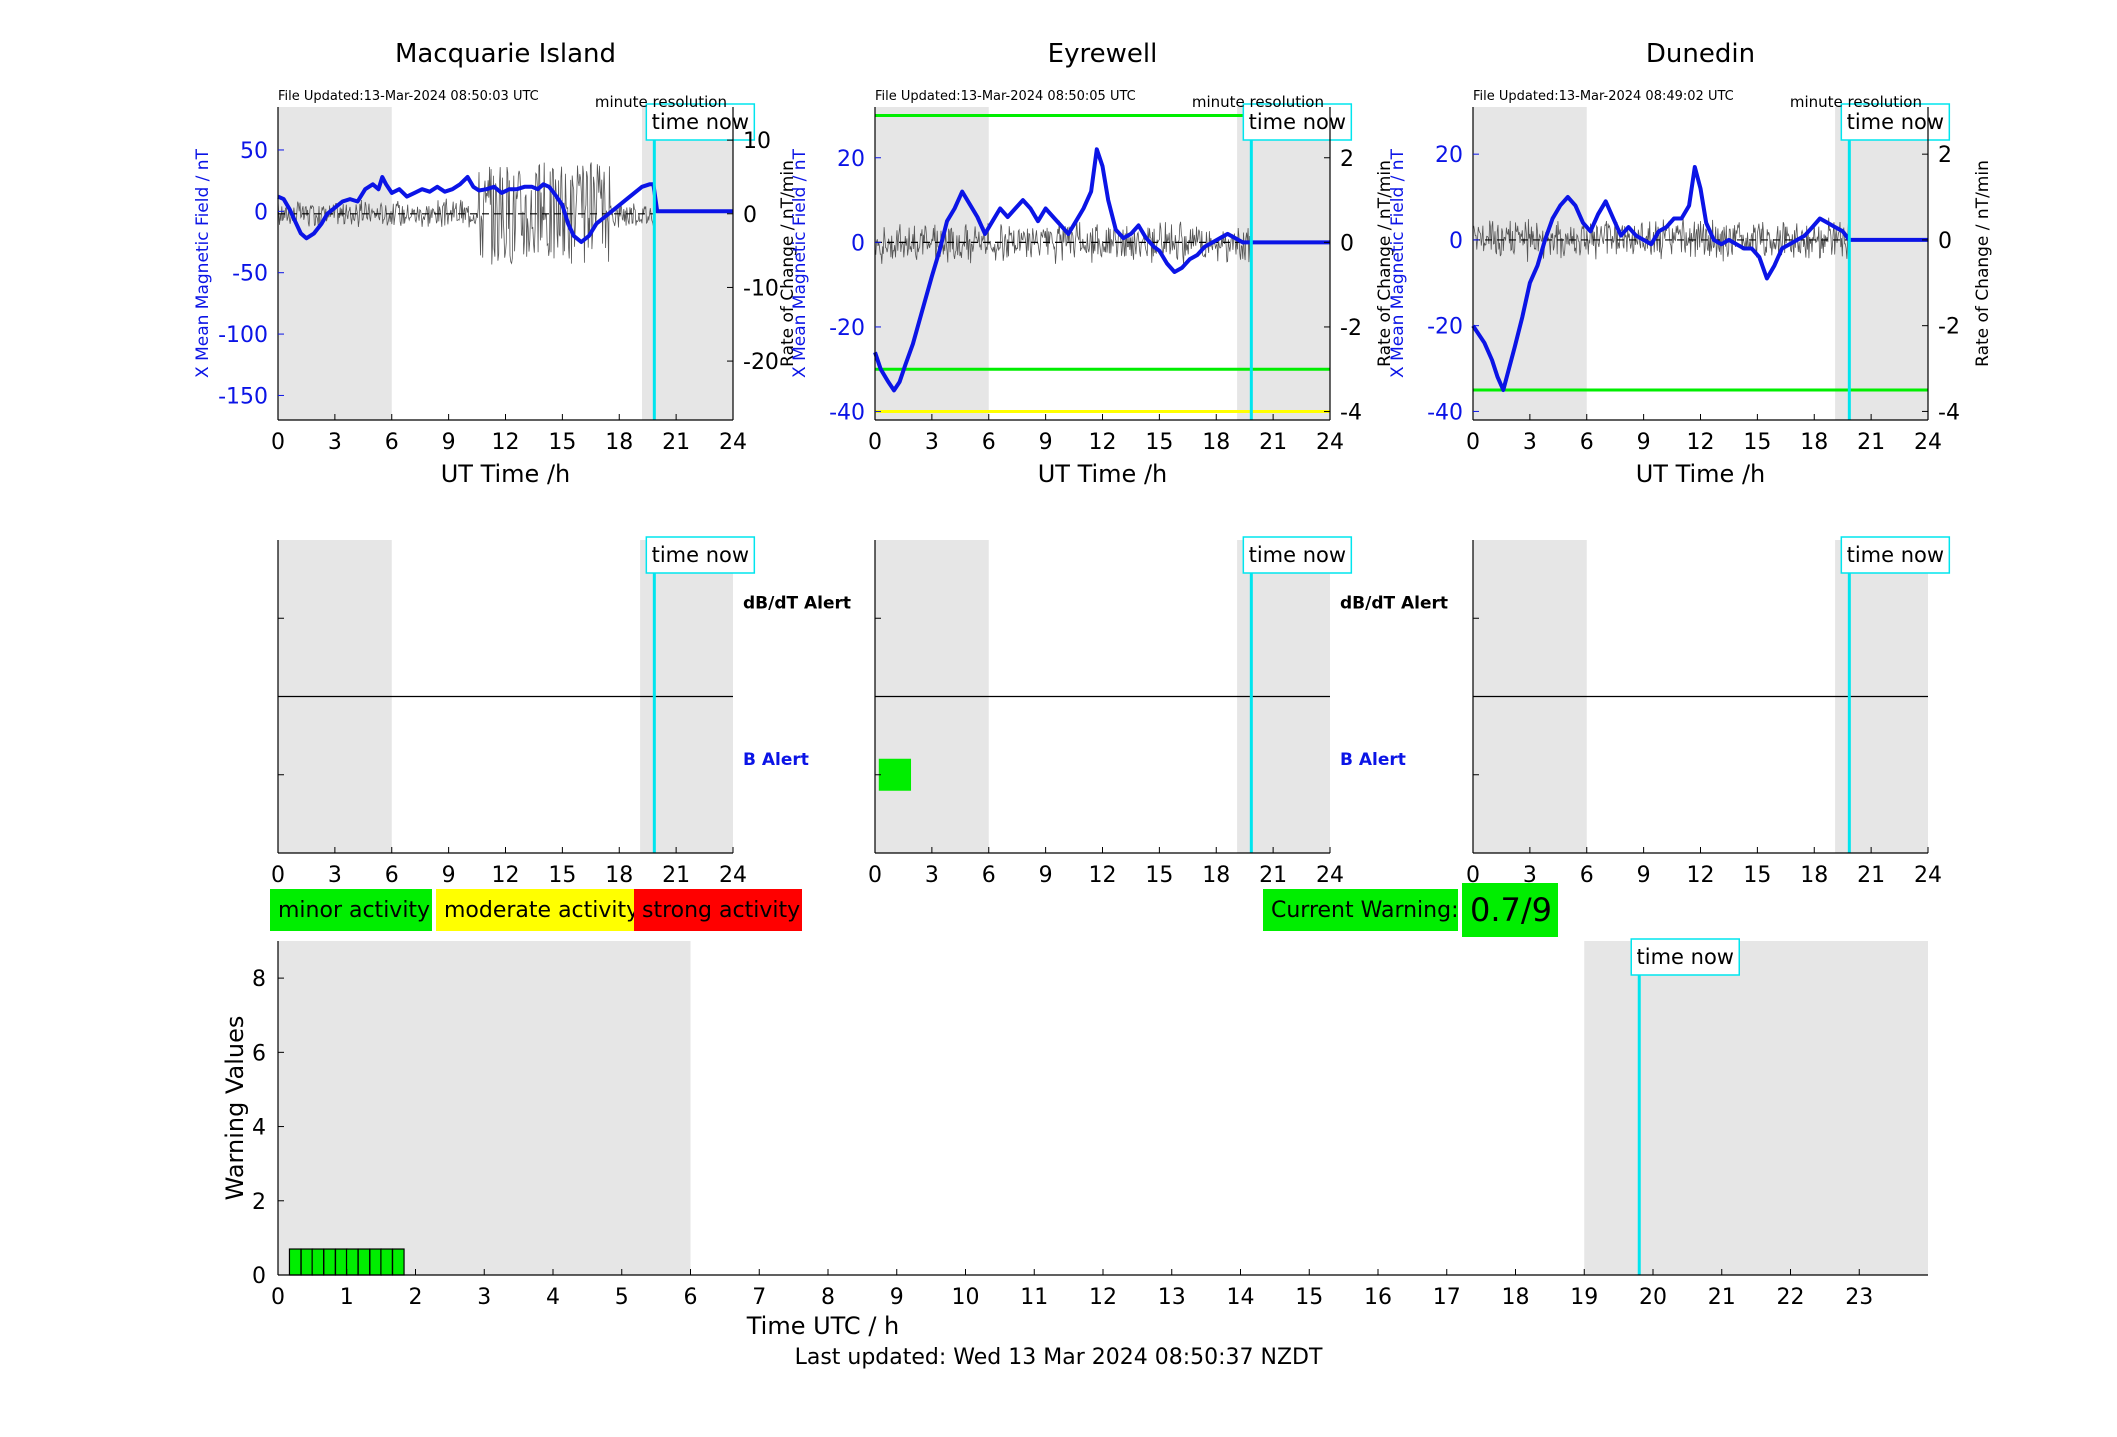  What do you see at coordinates (1945, 241) in the screenshot?
I see `y-right-tick-label: 0` at bounding box center [1945, 241].